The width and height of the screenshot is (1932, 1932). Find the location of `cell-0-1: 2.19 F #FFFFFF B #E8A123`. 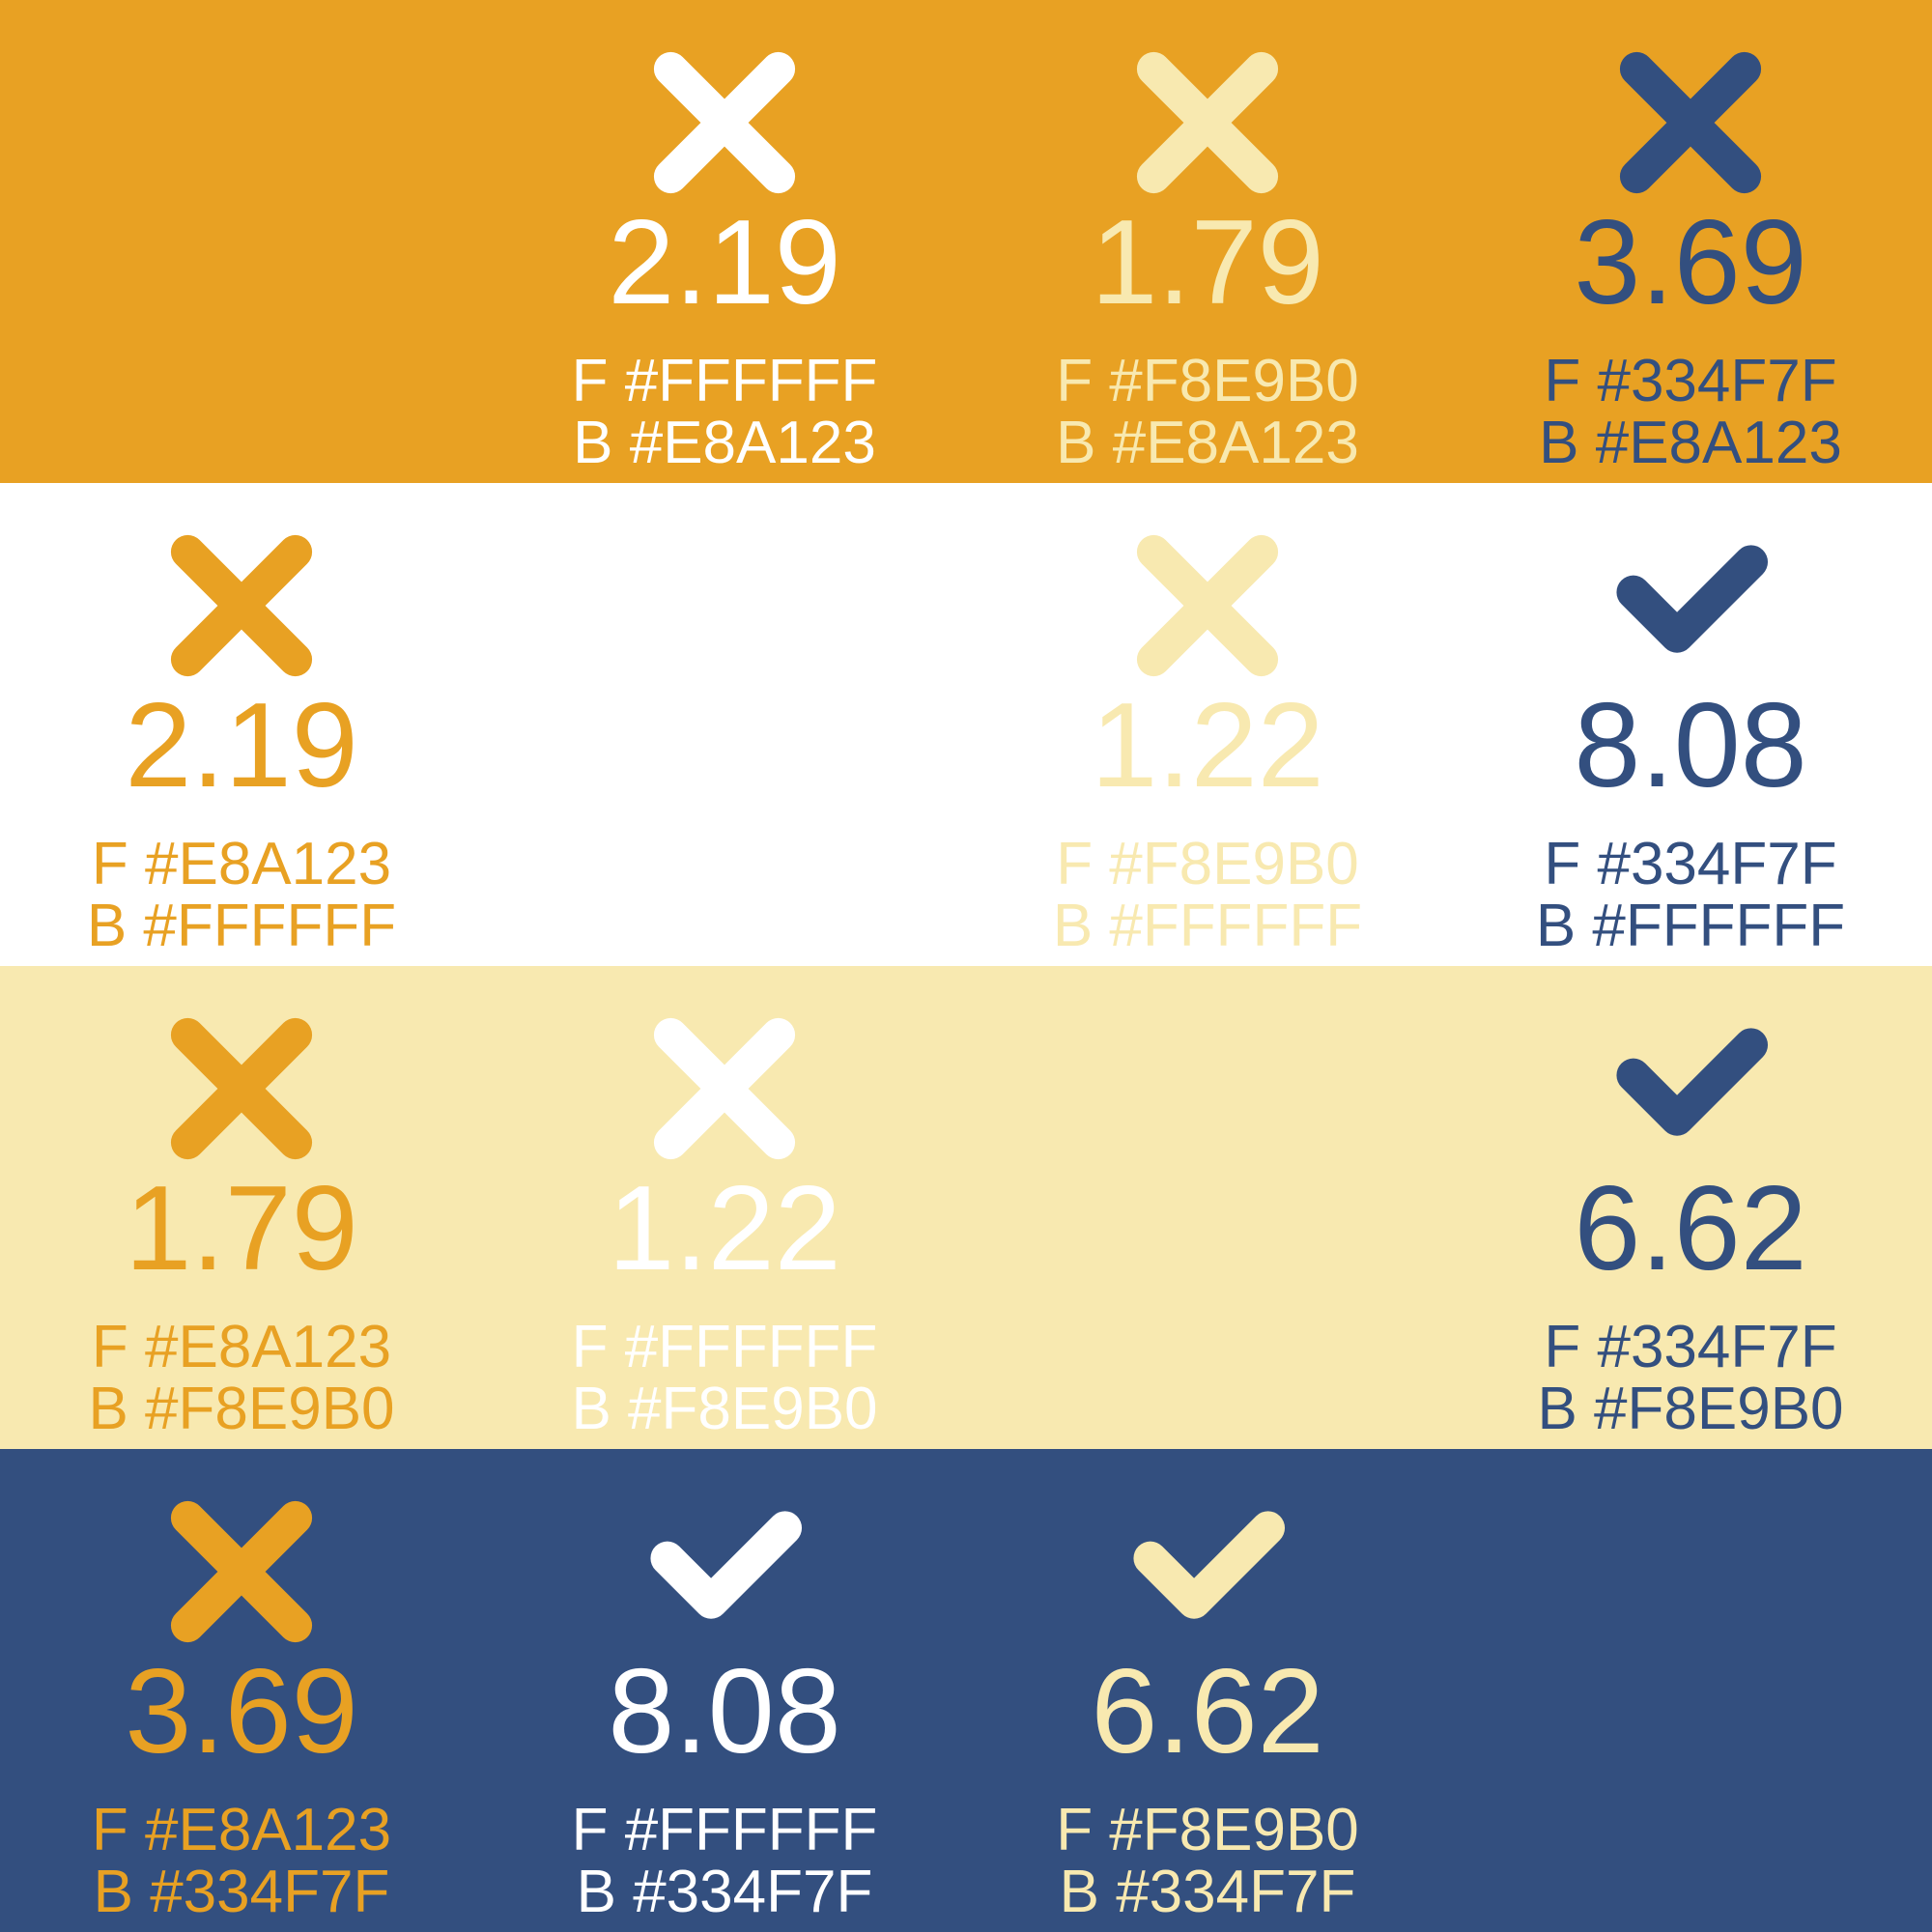

cell-0-1: 2.19 F #FFFFFF B #E8A123 is located at coordinates (724, 241).